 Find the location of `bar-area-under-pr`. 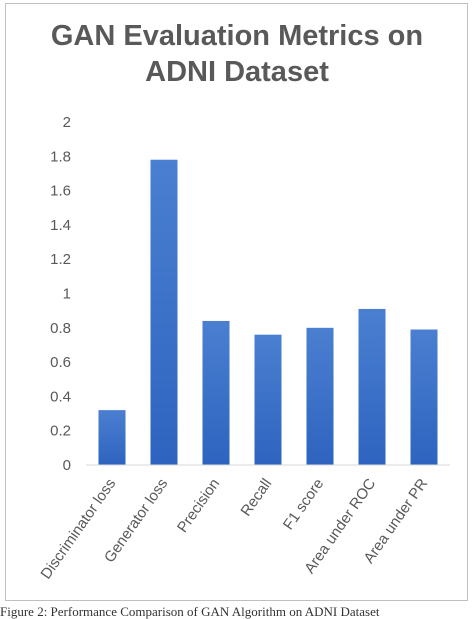

bar-area-under-pr is located at coordinates (424, 397).